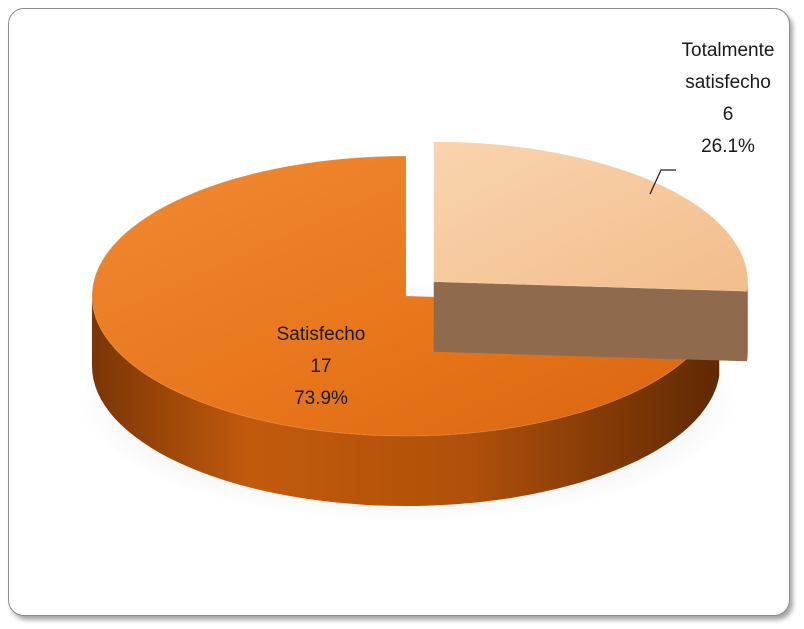 The height and width of the screenshot is (629, 804). I want to click on label-percent-totalmente-satisfecho: 26.1%, so click(728, 146).